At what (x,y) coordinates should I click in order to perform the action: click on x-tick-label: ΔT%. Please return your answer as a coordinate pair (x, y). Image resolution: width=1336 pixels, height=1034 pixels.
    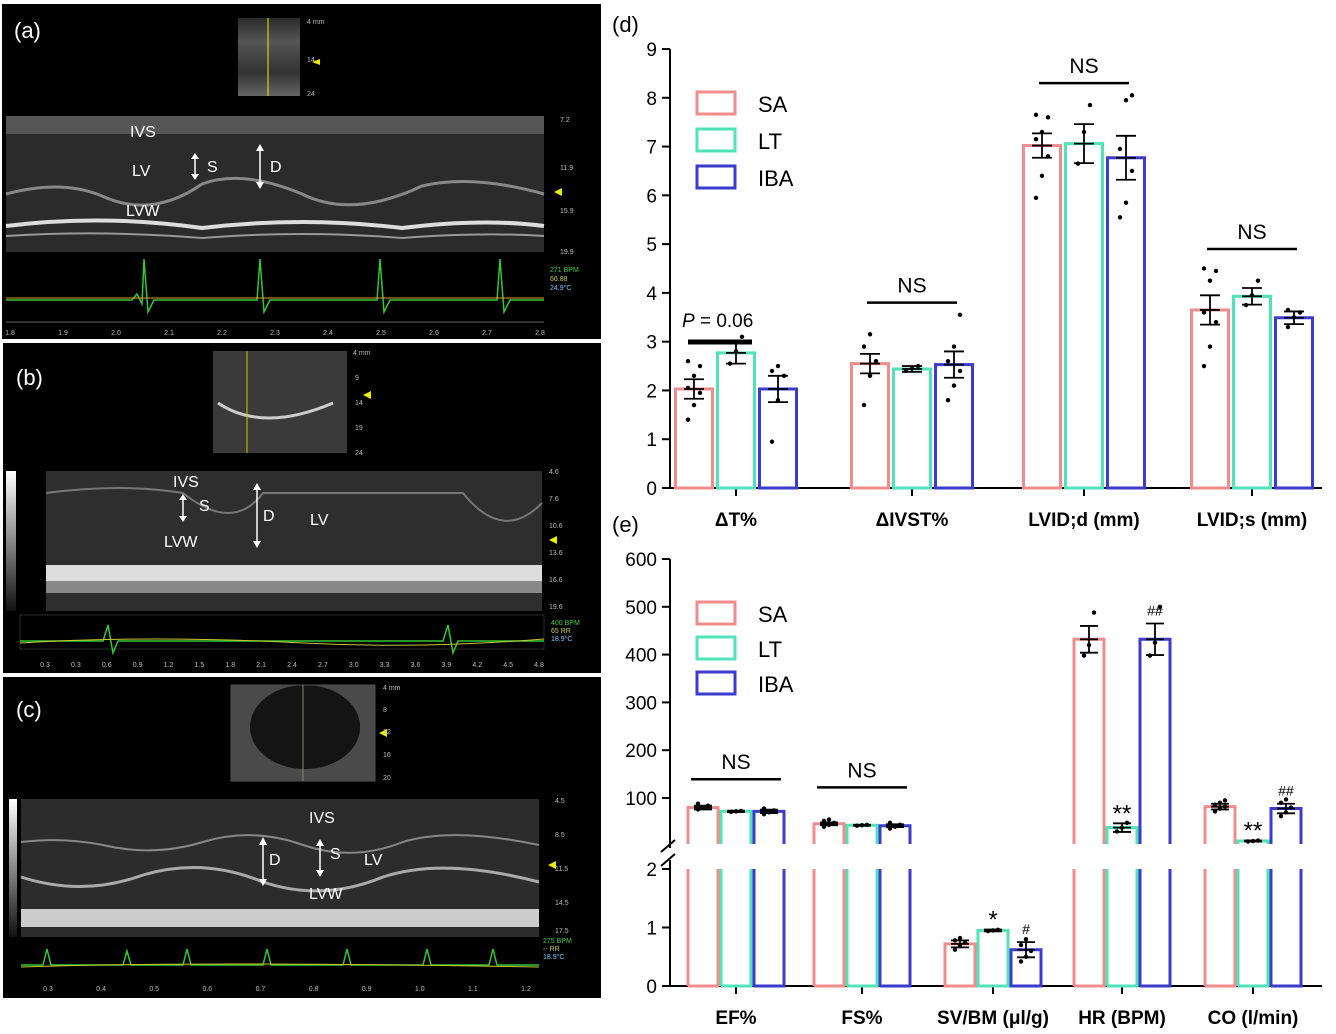
    Looking at the image, I should click on (736, 520).